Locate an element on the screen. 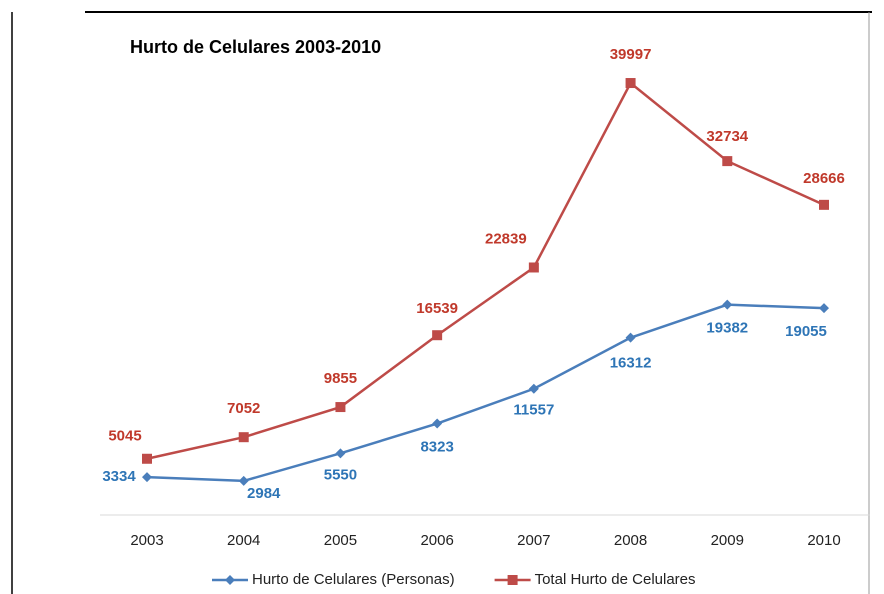 The height and width of the screenshot is (594, 884). data-label: 3334 is located at coordinates (119, 476).